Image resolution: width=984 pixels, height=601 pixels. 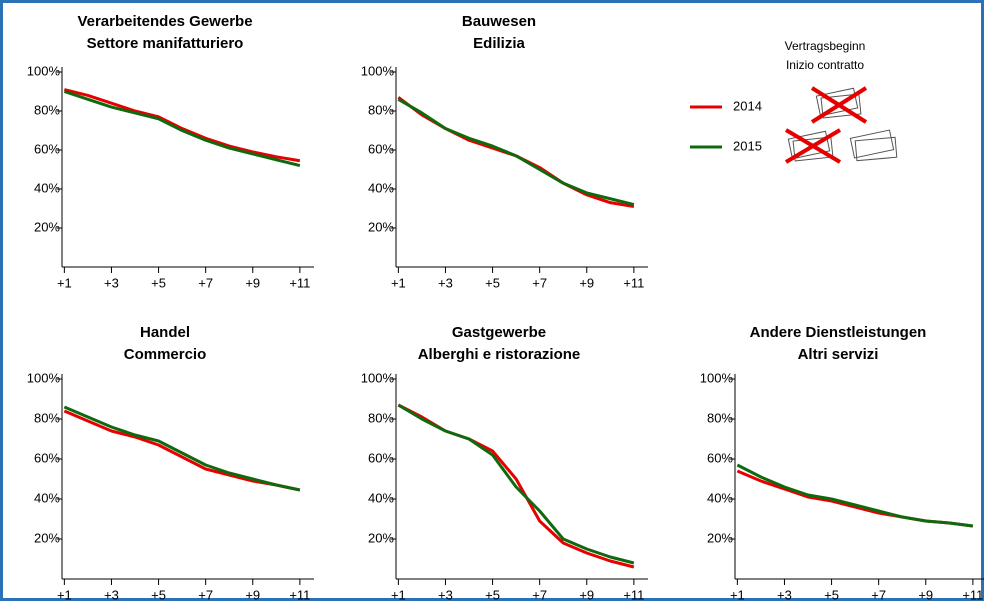 What do you see at coordinates (838, 354) in the screenshot?
I see `chart-subtitle: Altri servizi` at bounding box center [838, 354].